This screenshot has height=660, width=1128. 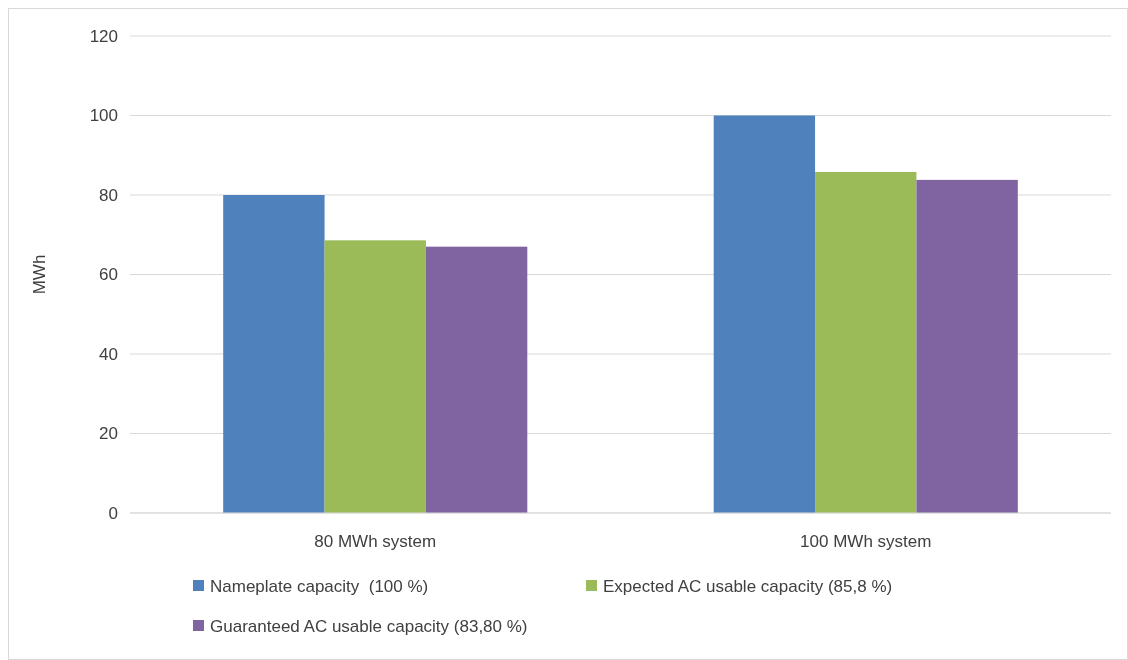 What do you see at coordinates (319, 586) in the screenshot?
I see `legend-label: Nameplate capacity (100 %)` at bounding box center [319, 586].